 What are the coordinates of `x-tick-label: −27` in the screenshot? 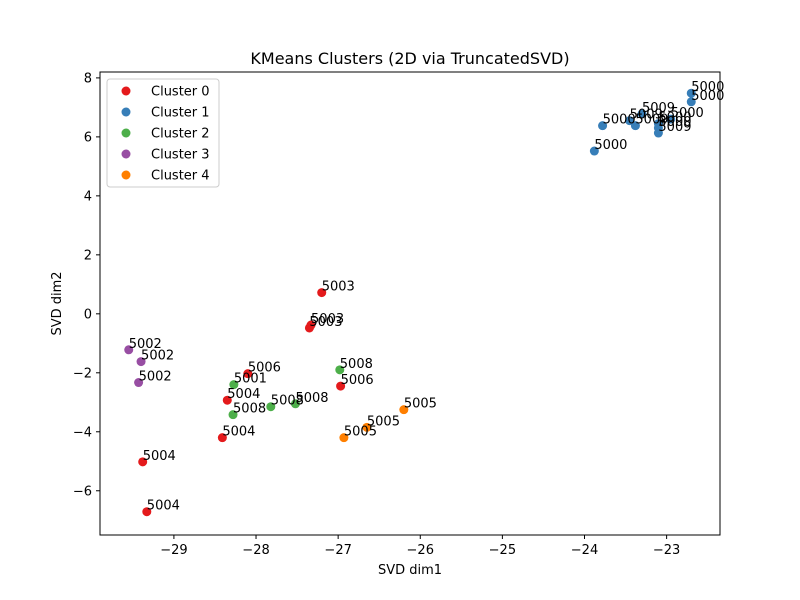 It's located at (337, 550).